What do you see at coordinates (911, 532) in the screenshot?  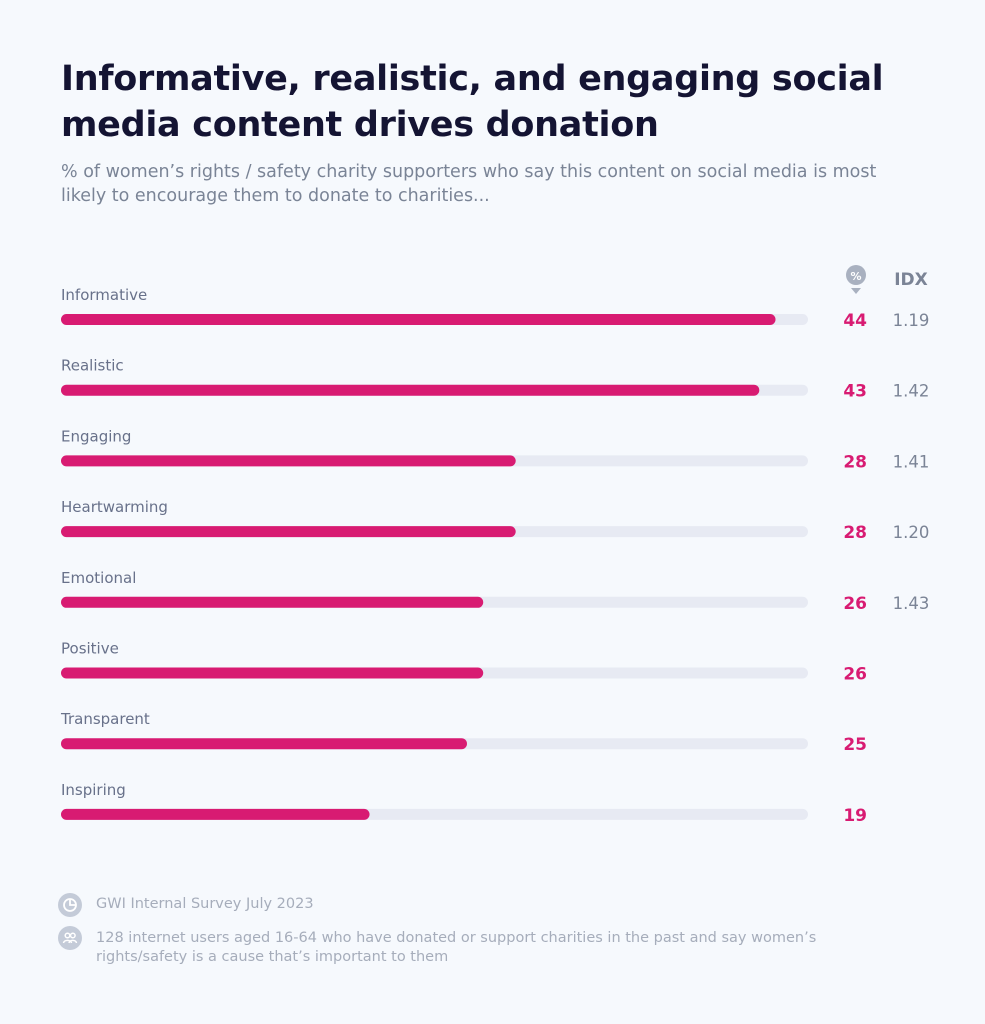 I see `idx-value-label: 1.20` at bounding box center [911, 532].